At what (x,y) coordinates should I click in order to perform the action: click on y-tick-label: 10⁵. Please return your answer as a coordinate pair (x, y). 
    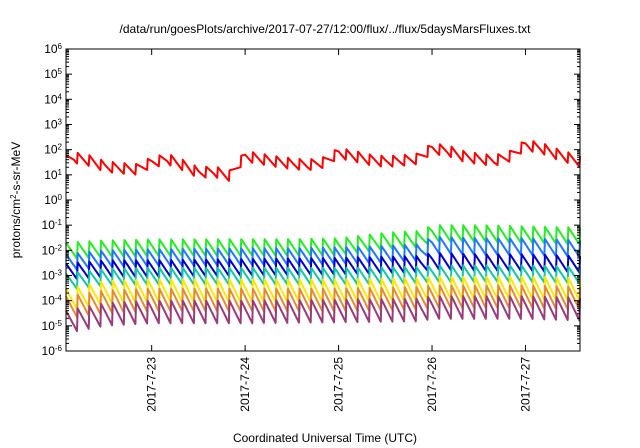
    Looking at the image, I should click on (53, 74).